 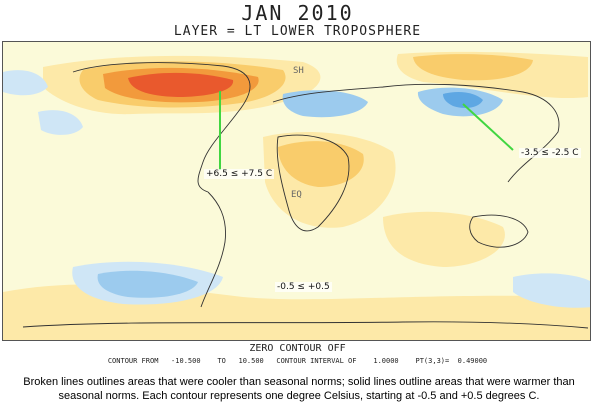 What do you see at coordinates (297, 31) in the screenshot?
I see `map-subtitle: LAYER = LT LOWER TROPOSPHERE` at bounding box center [297, 31].